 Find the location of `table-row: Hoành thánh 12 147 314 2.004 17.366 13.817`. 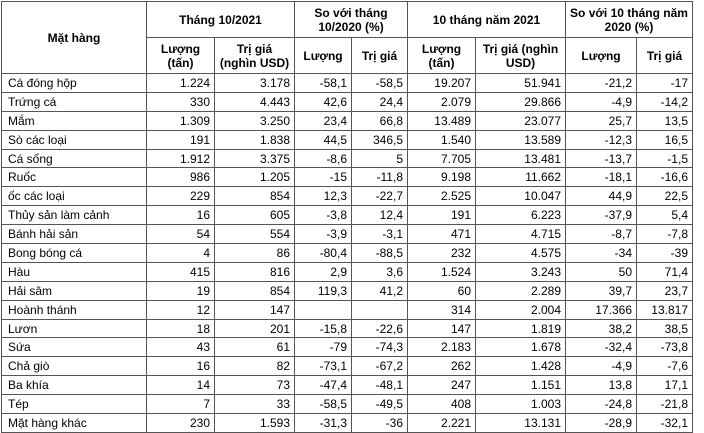

table-row: Hoành thánh 12 147 314 2.004 17.366 13.817 is located at coordinates (347, 309).